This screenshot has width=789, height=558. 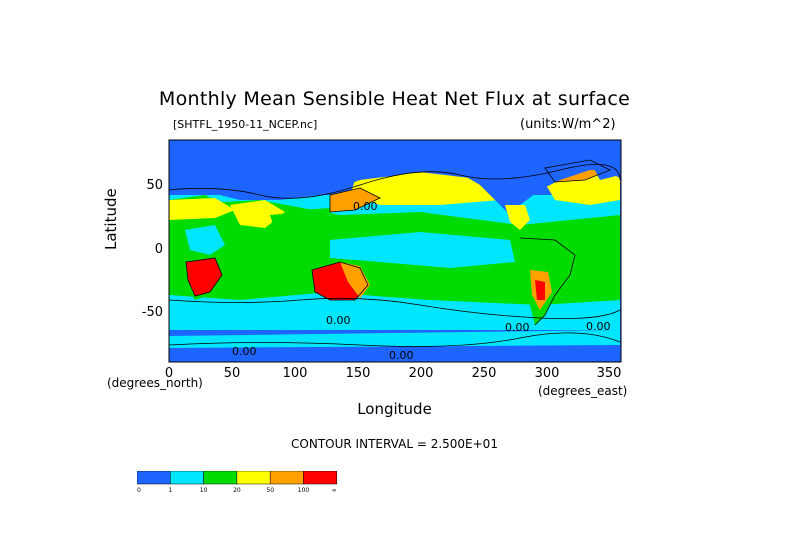 What do you see at coordinates (540, 290) in the screenshot?
I see `south-america-red` at bounding box center [540, 290].